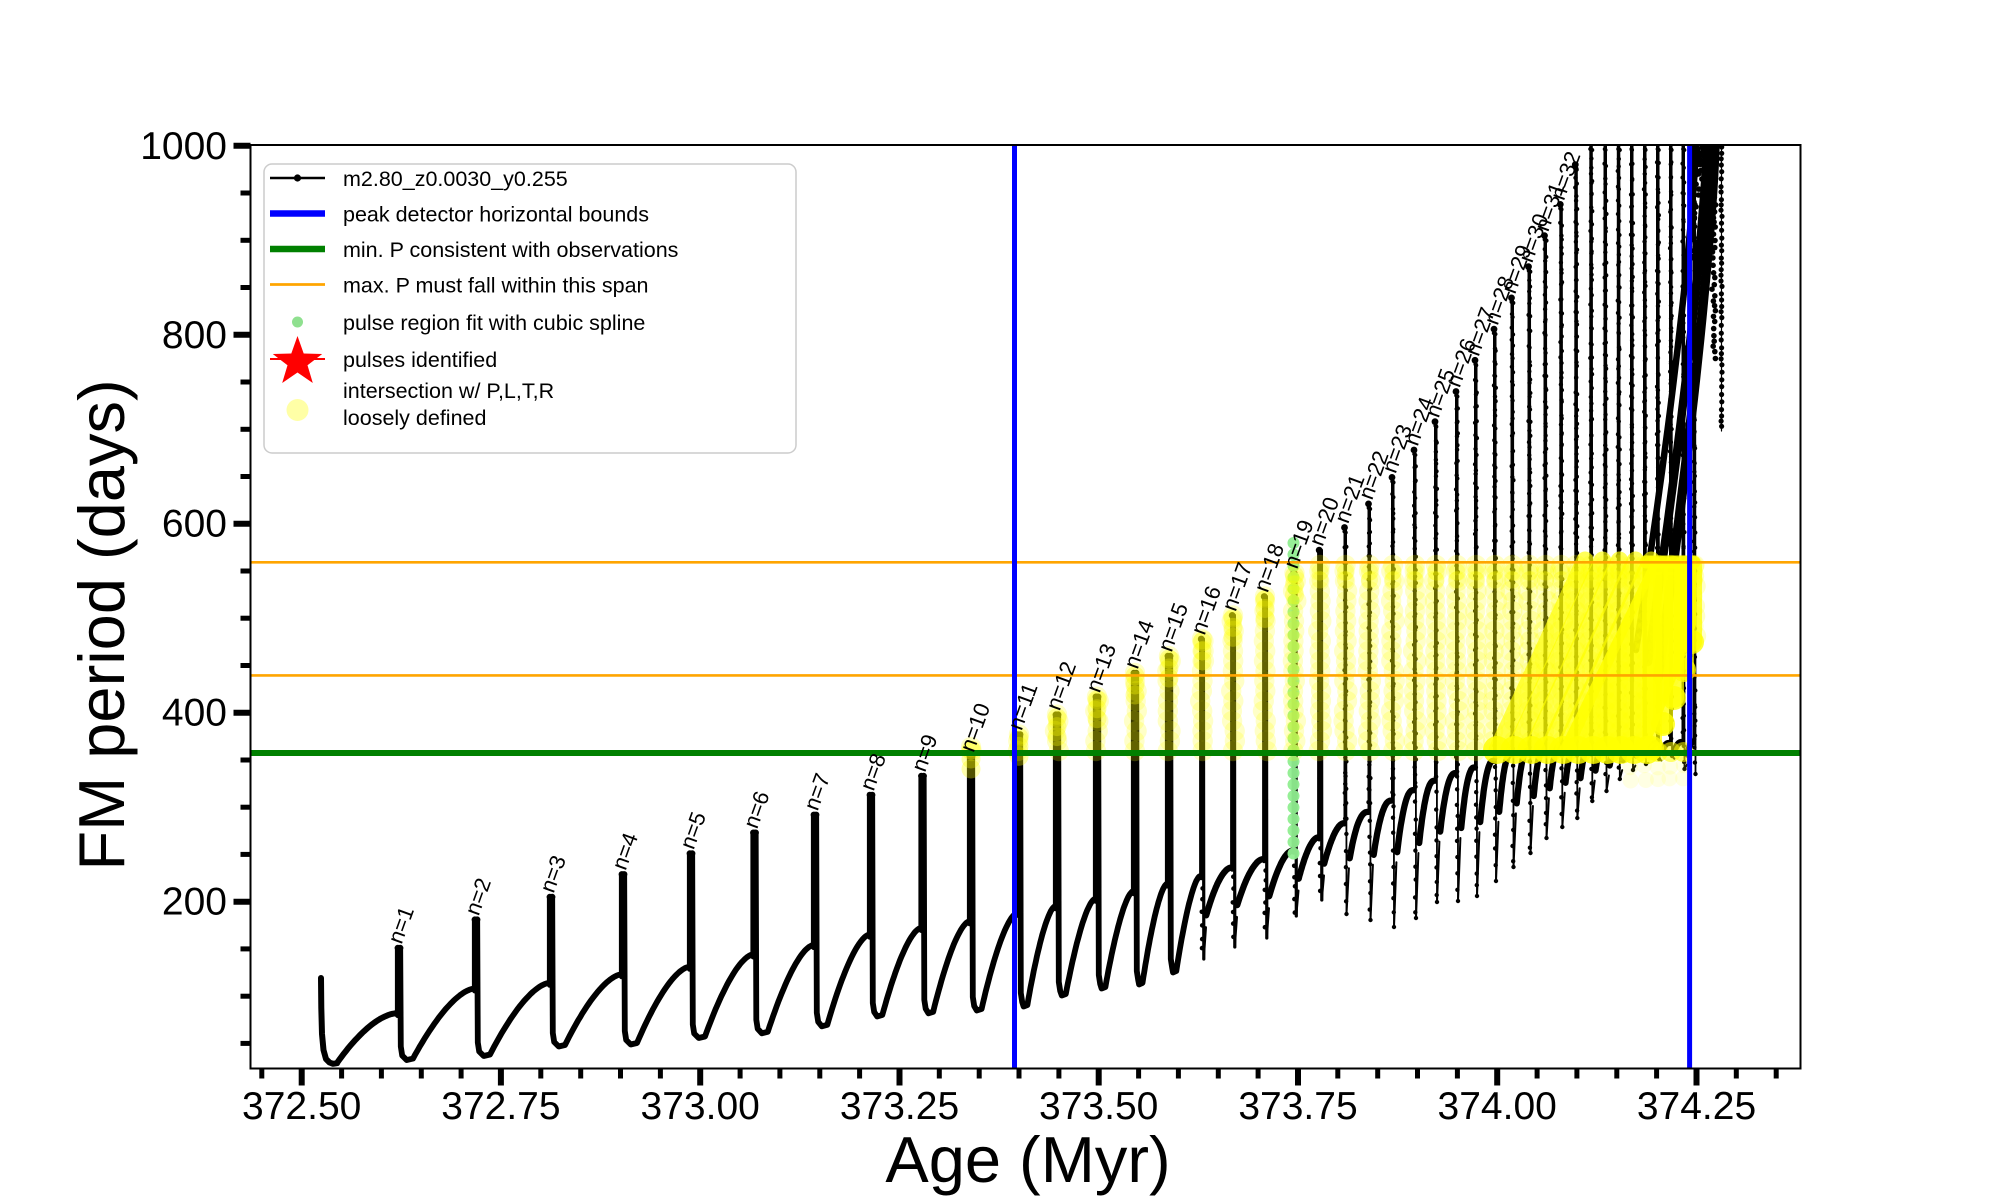 The height and width of the screenshot is (1200, 2000). I want to click on svg-text: 372.50, so click(301, 1106).